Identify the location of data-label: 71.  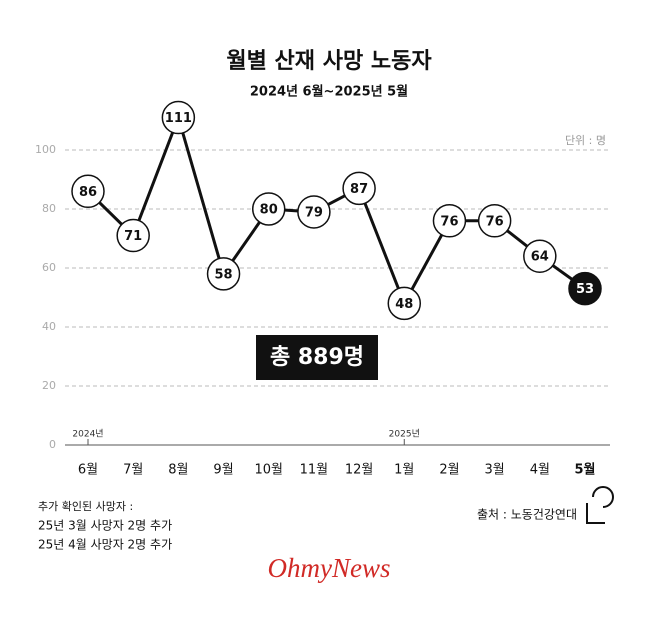
(133, 236).